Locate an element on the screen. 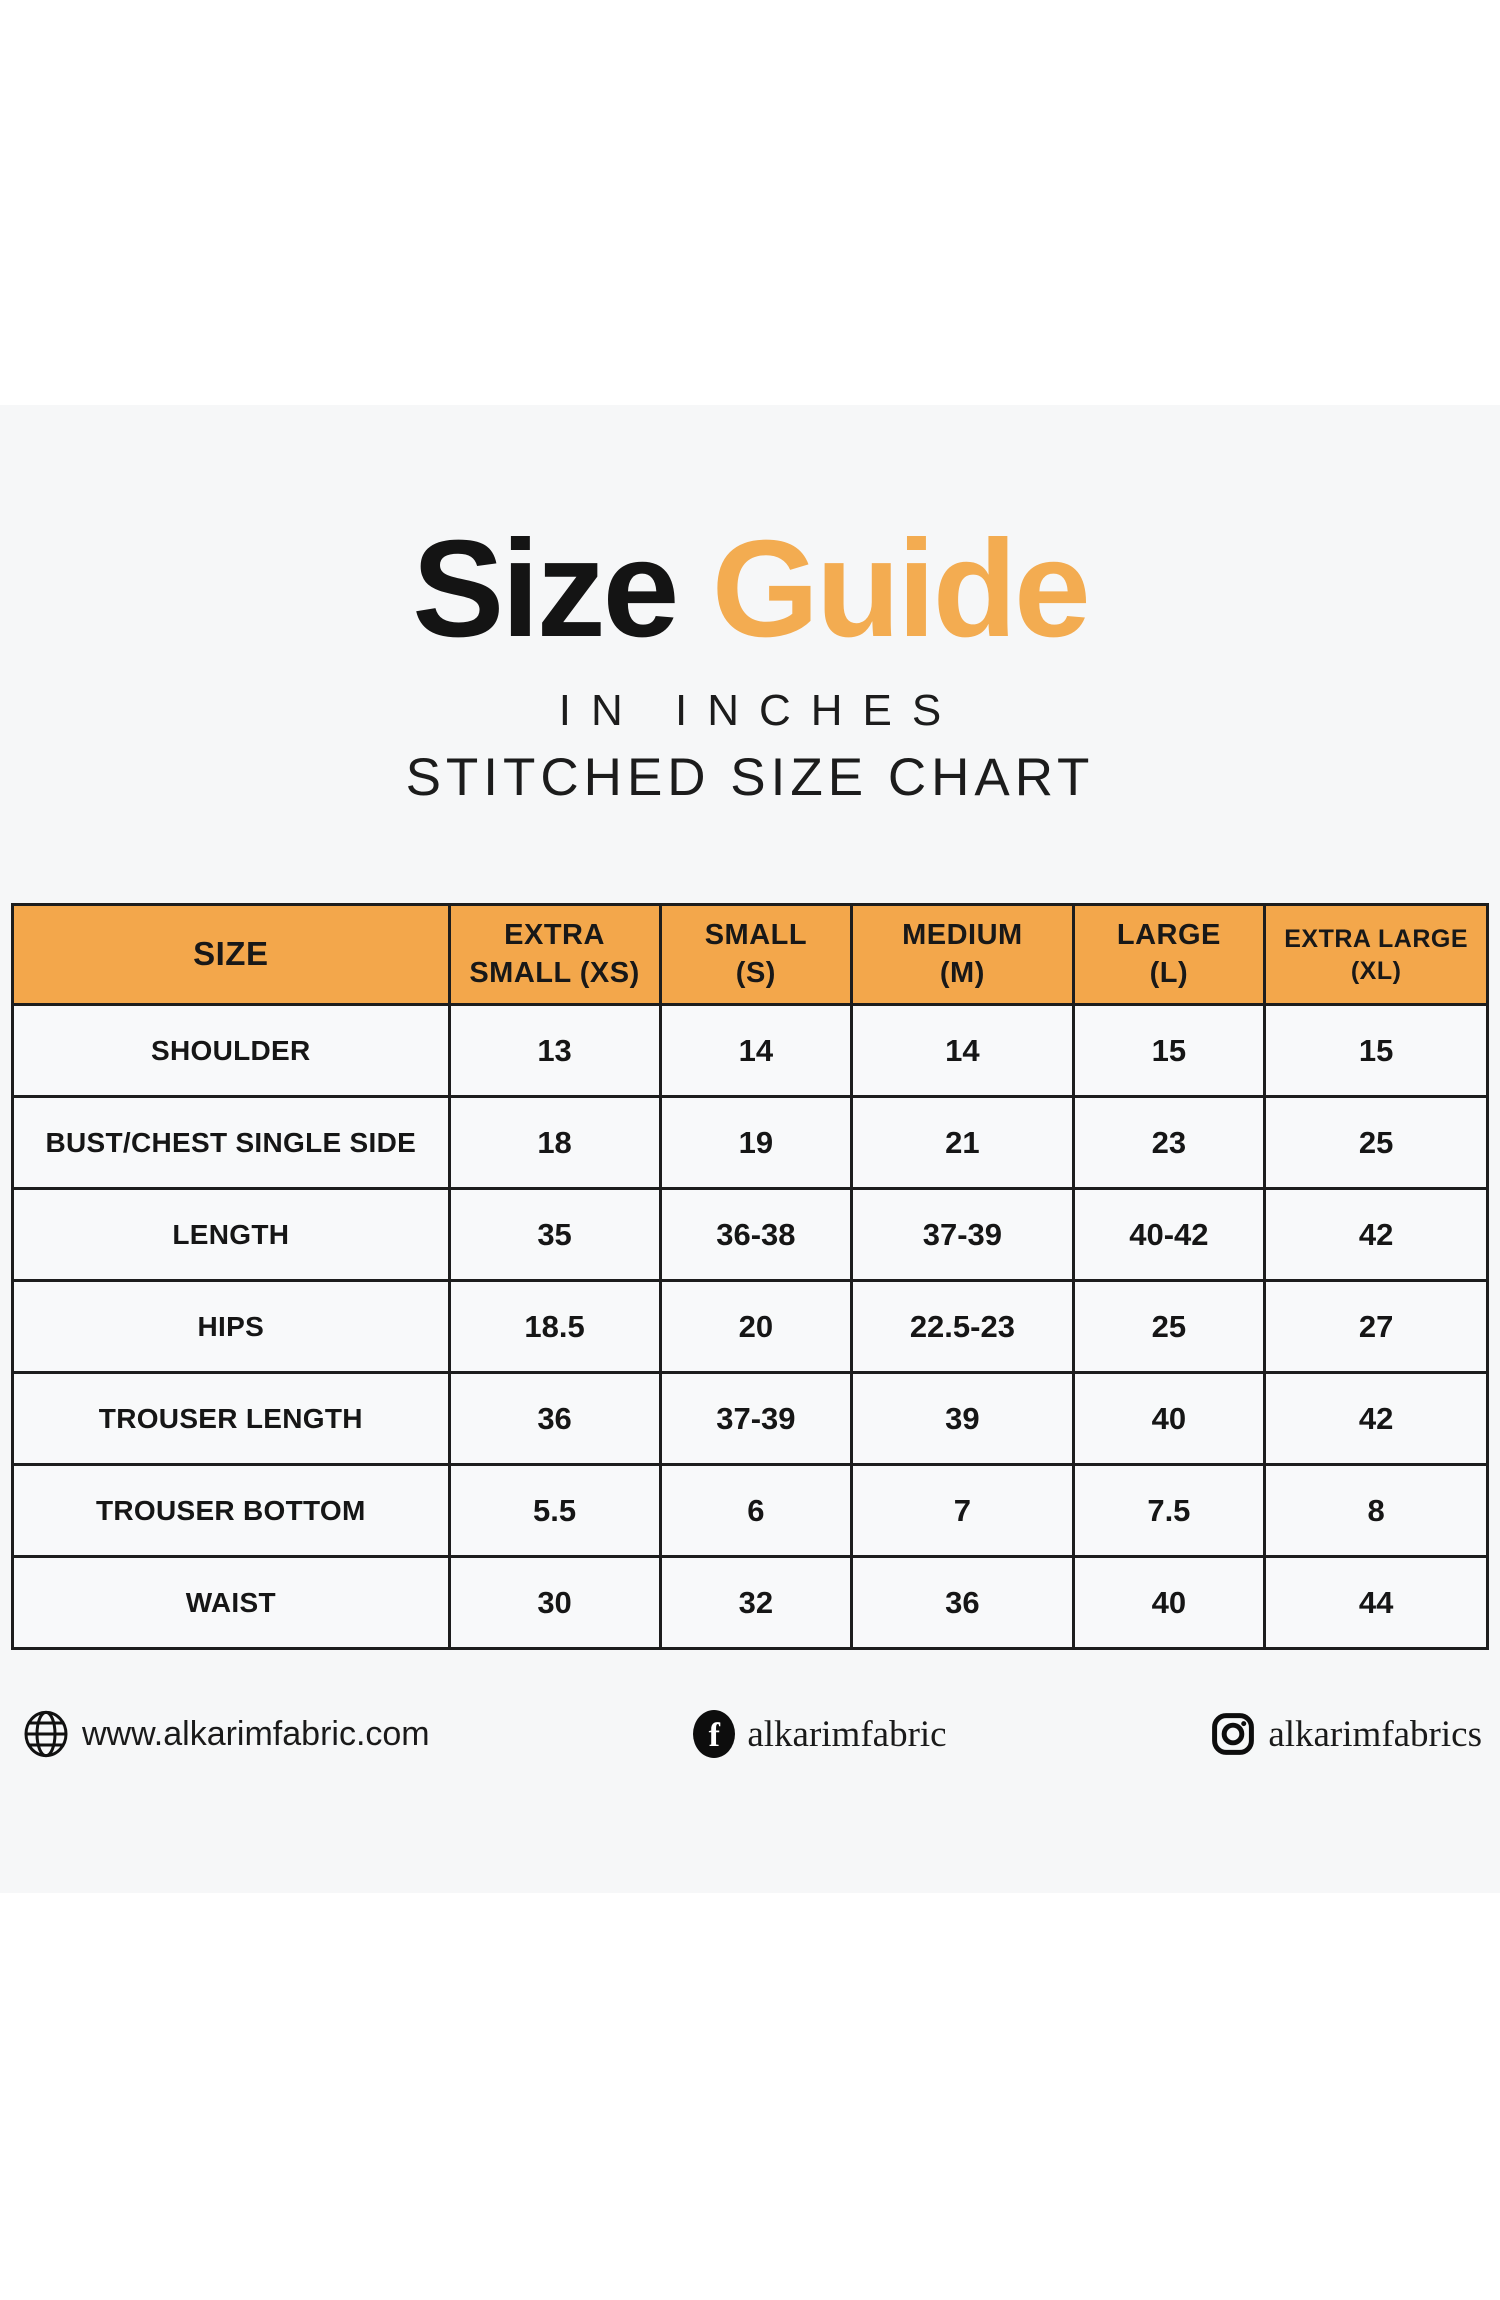  size-value-cell: 21 is located at coordinates (962, 1142).